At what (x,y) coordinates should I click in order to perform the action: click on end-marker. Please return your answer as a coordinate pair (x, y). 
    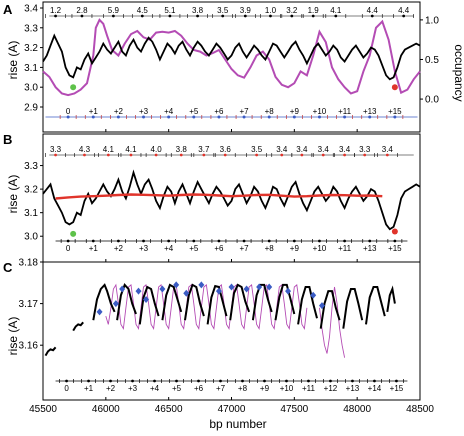
    Looking at the image, I should click on (394, 87).